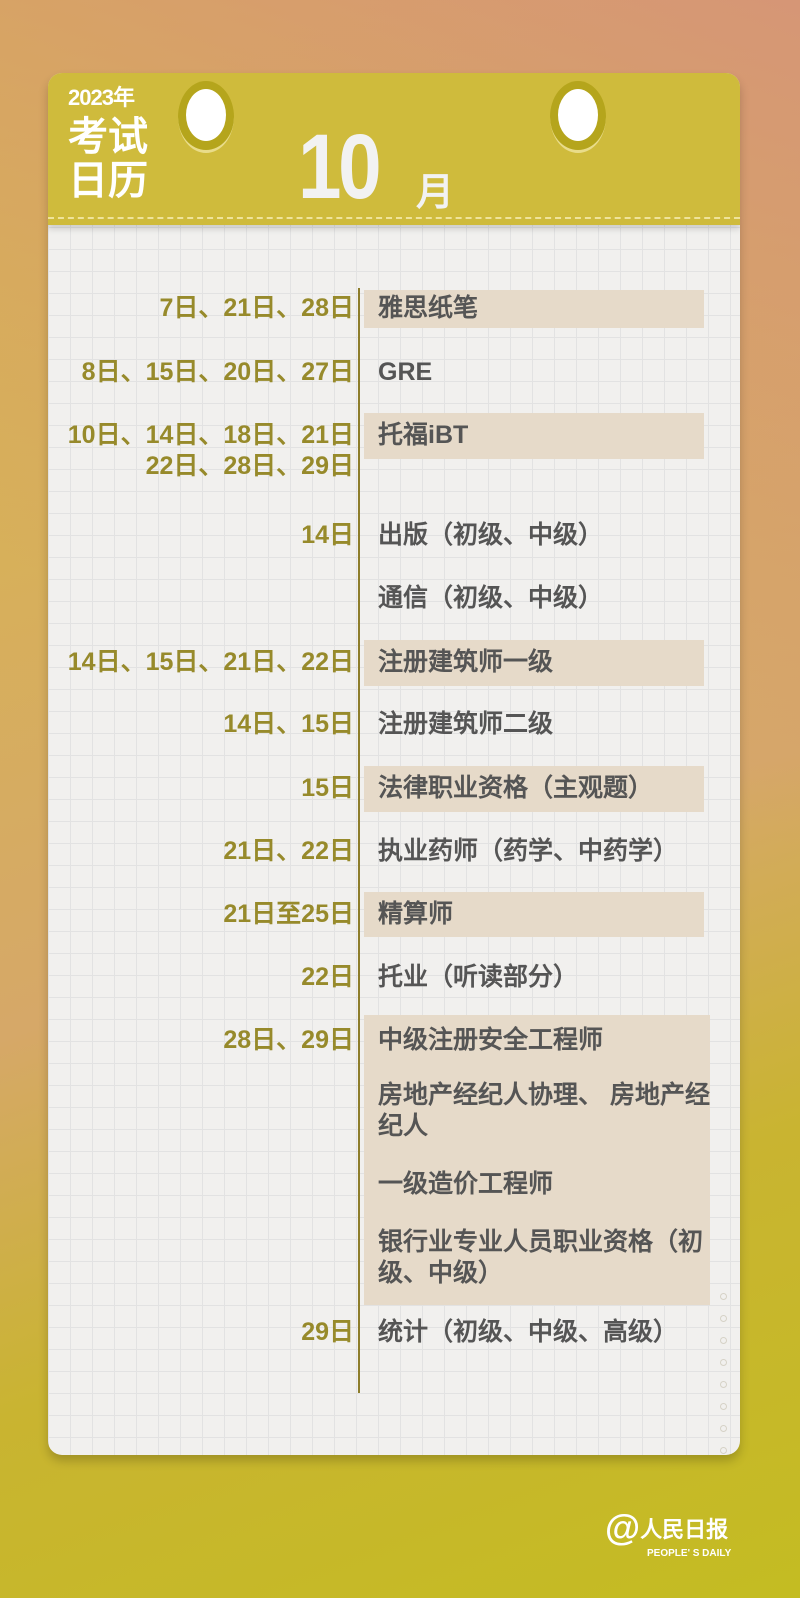  I want to click on exam-name: 通信（初级、中级）, so click(491, 598).